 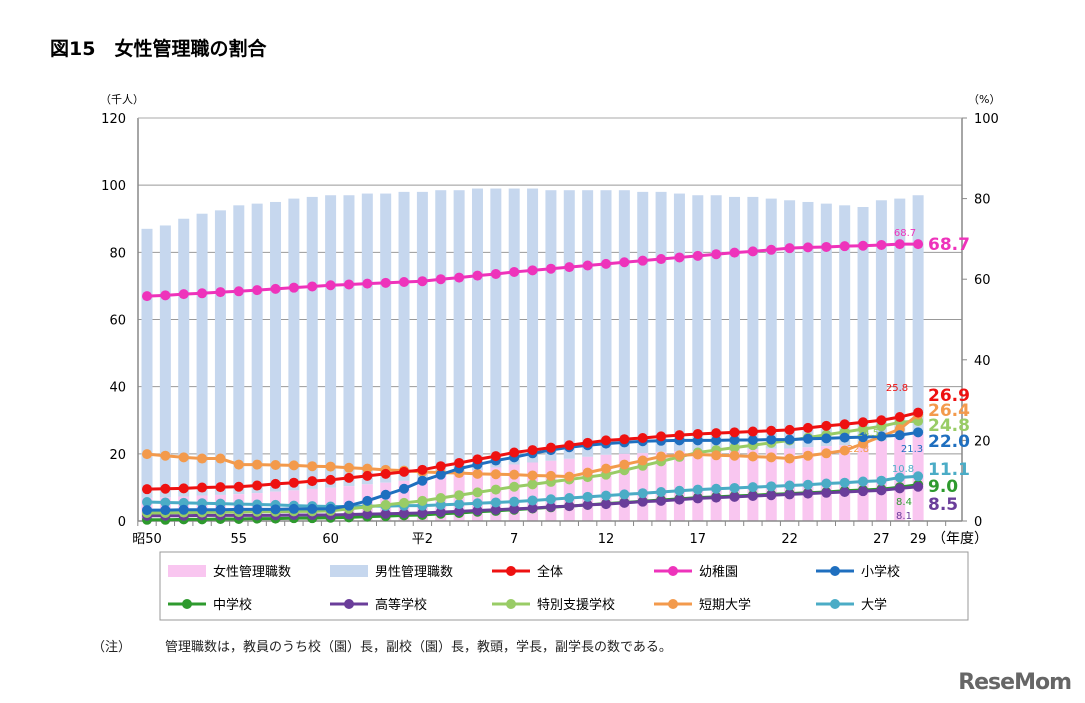 I want to click on left-tick-label: 0, so click(x=122, y=522).